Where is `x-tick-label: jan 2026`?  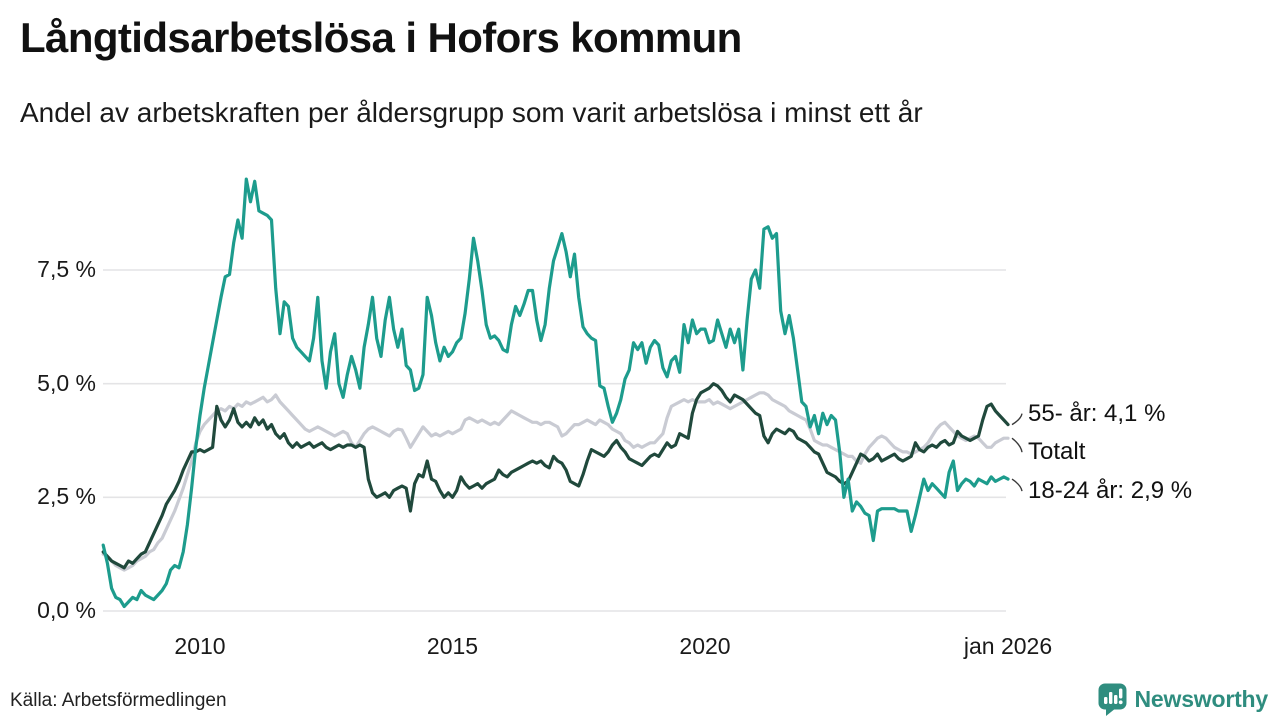
x-tick-label: jan 2026 is located at coordinates (1008, 646).